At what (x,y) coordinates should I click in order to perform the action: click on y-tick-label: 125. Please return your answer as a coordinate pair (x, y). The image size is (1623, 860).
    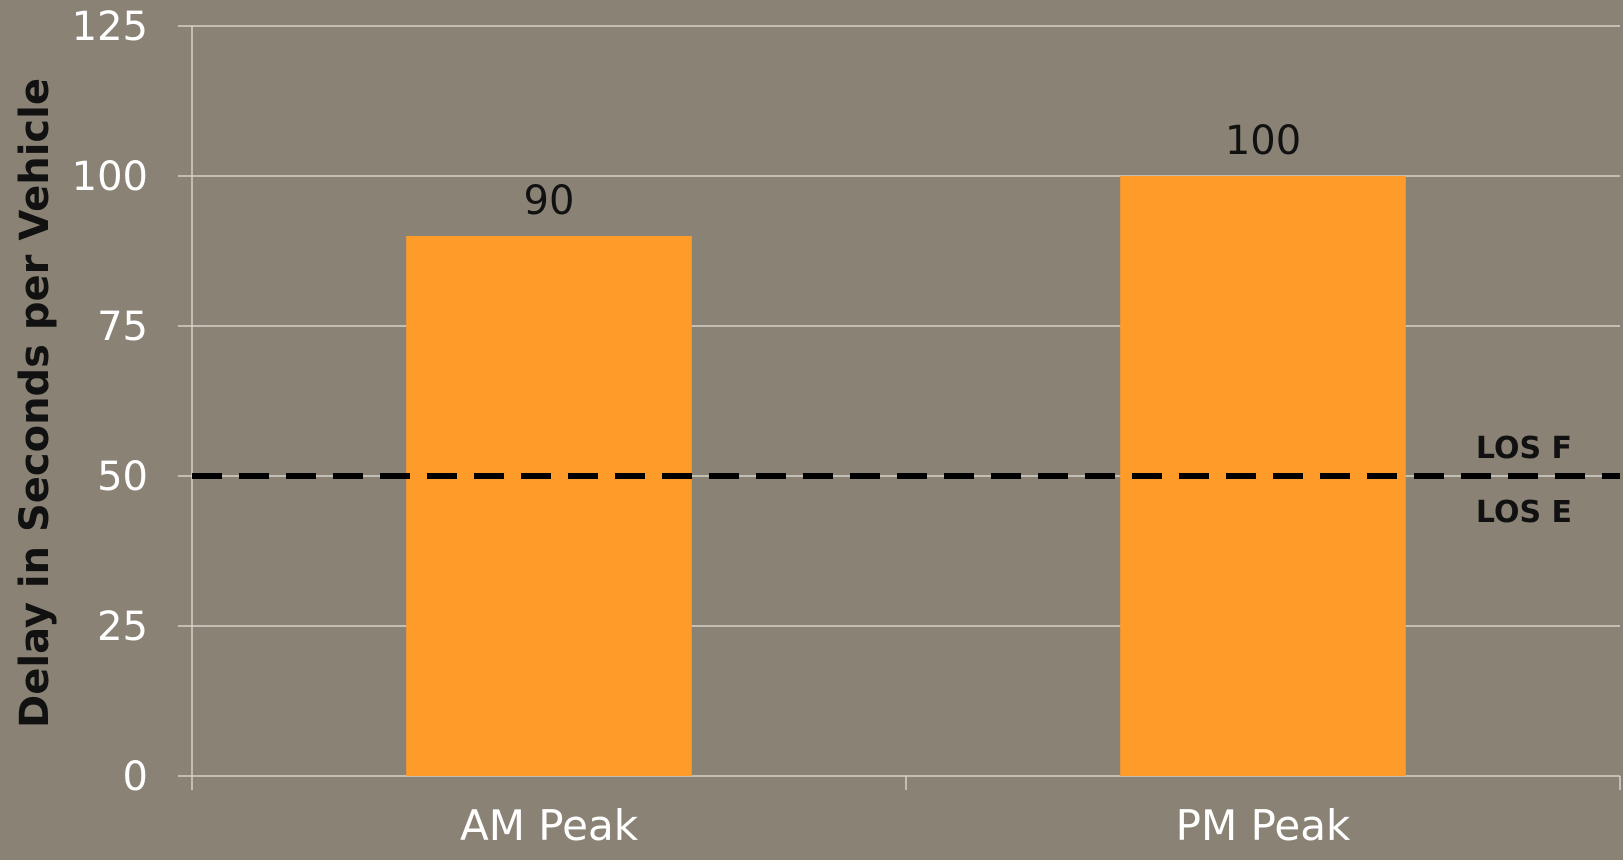
    Looking at the image, I should click on (110, 27).